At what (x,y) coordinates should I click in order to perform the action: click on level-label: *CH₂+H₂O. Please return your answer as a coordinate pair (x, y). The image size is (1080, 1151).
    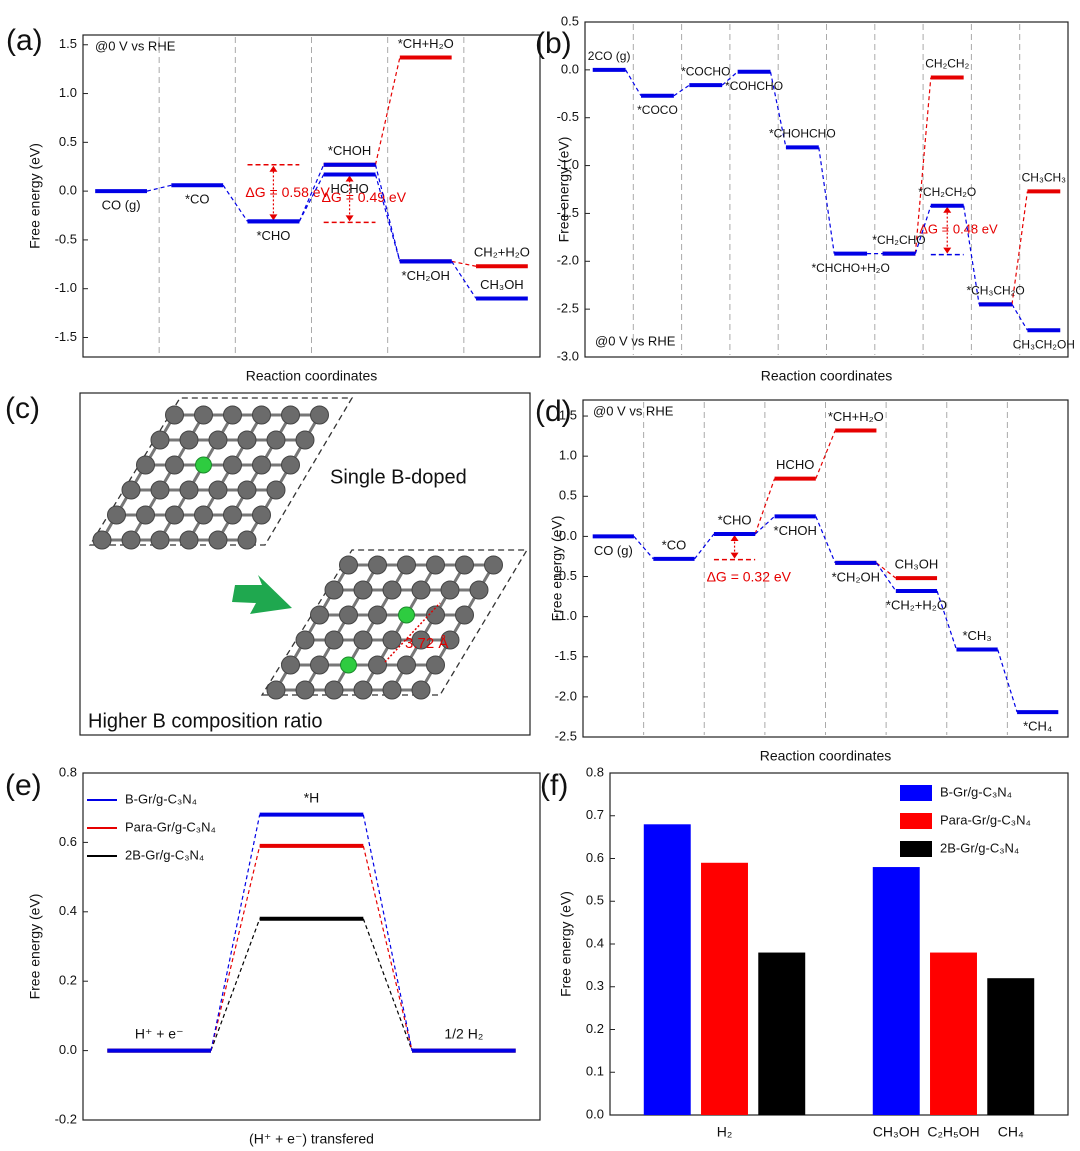
    Looking at the image, I should click on (916, 604).